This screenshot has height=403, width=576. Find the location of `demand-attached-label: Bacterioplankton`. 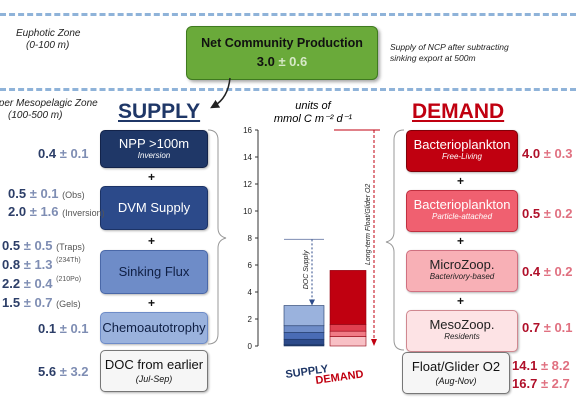

demand-attached-label: Bacterioplankton is located at coordinates (462, 204).